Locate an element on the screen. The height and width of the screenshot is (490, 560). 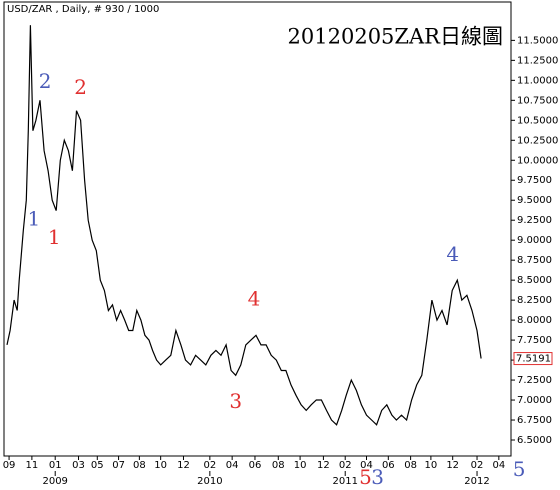
y-tick-label: 6.5000 is located at coordinates (534, 440).